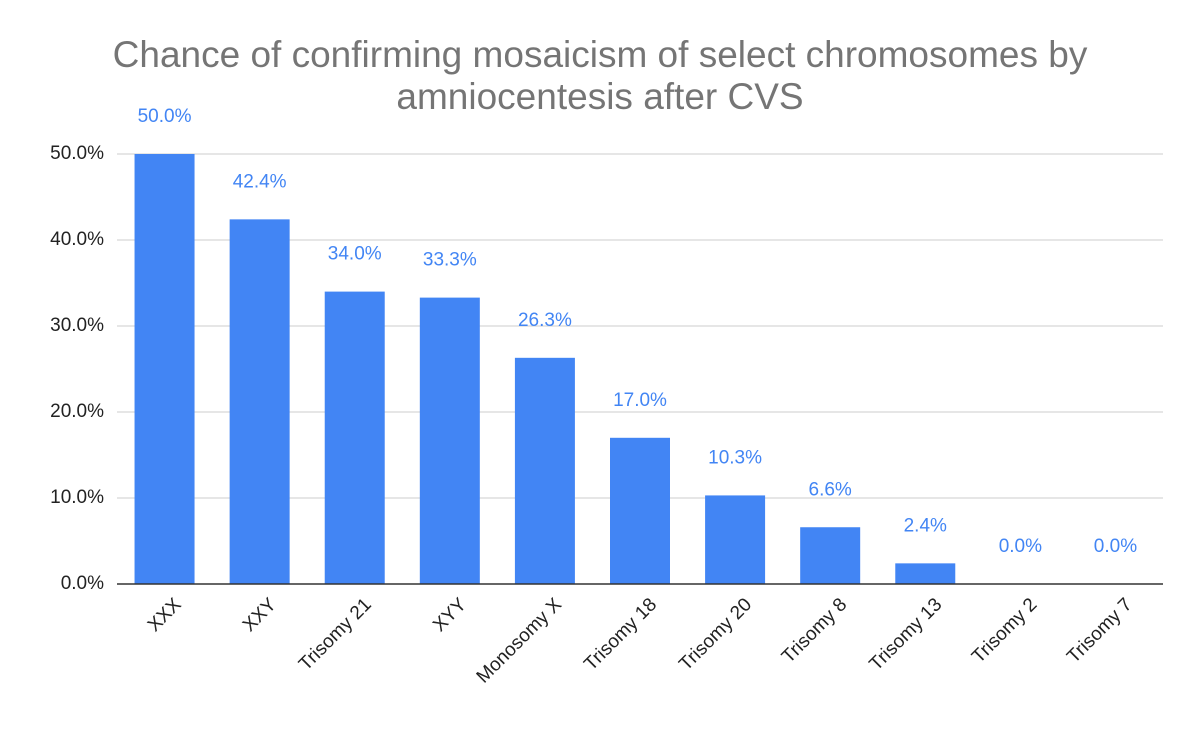 The height and width of the screenshot is (742, 1199). What do you see at coordinates (620, 634) in the screenshot?
I see `x-tick-label: Trisomy 18` at bounding box center [620, 634].